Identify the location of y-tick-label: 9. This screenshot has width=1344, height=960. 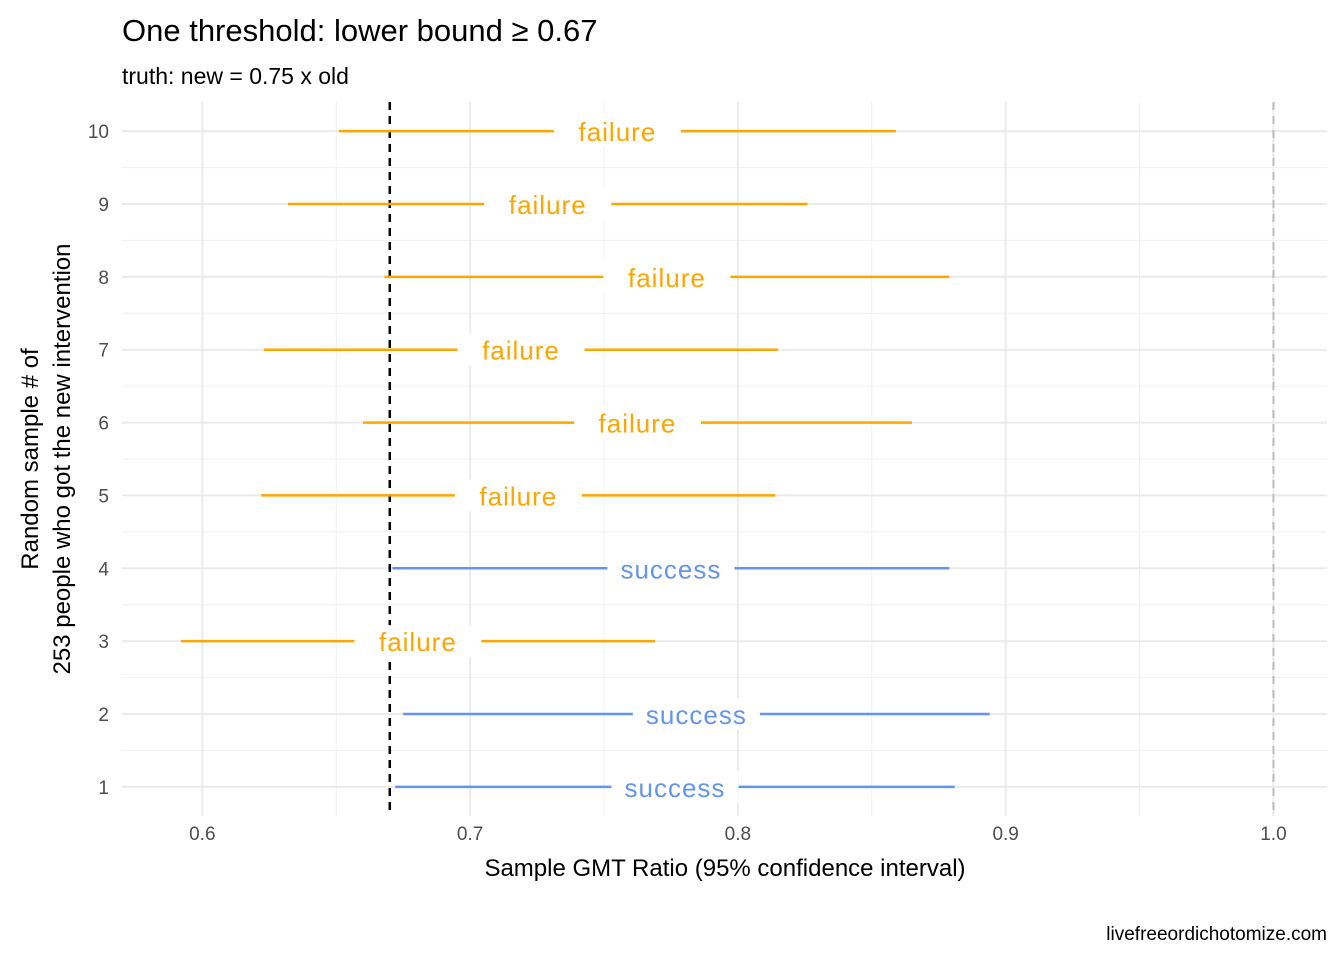
(103, 205).